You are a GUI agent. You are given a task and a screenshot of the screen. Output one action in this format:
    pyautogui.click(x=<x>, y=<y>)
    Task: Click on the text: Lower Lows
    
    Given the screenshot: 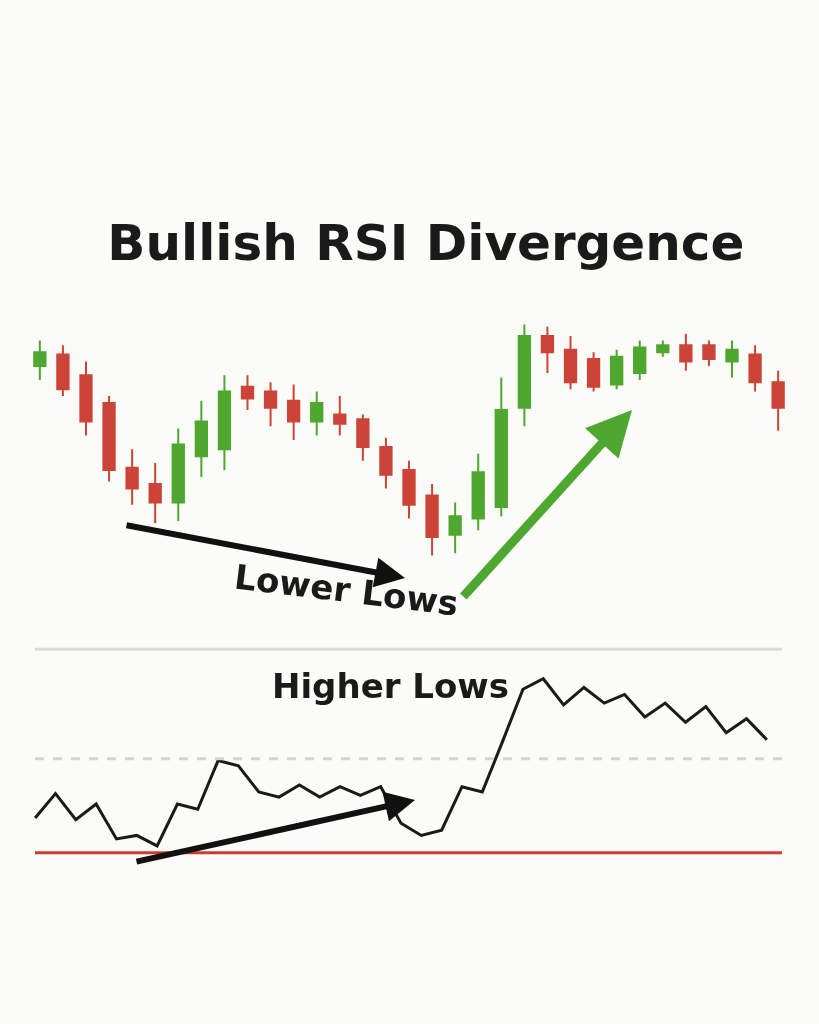 What is the action you would take?
    pyautogui.click(x=346, y=590)
    